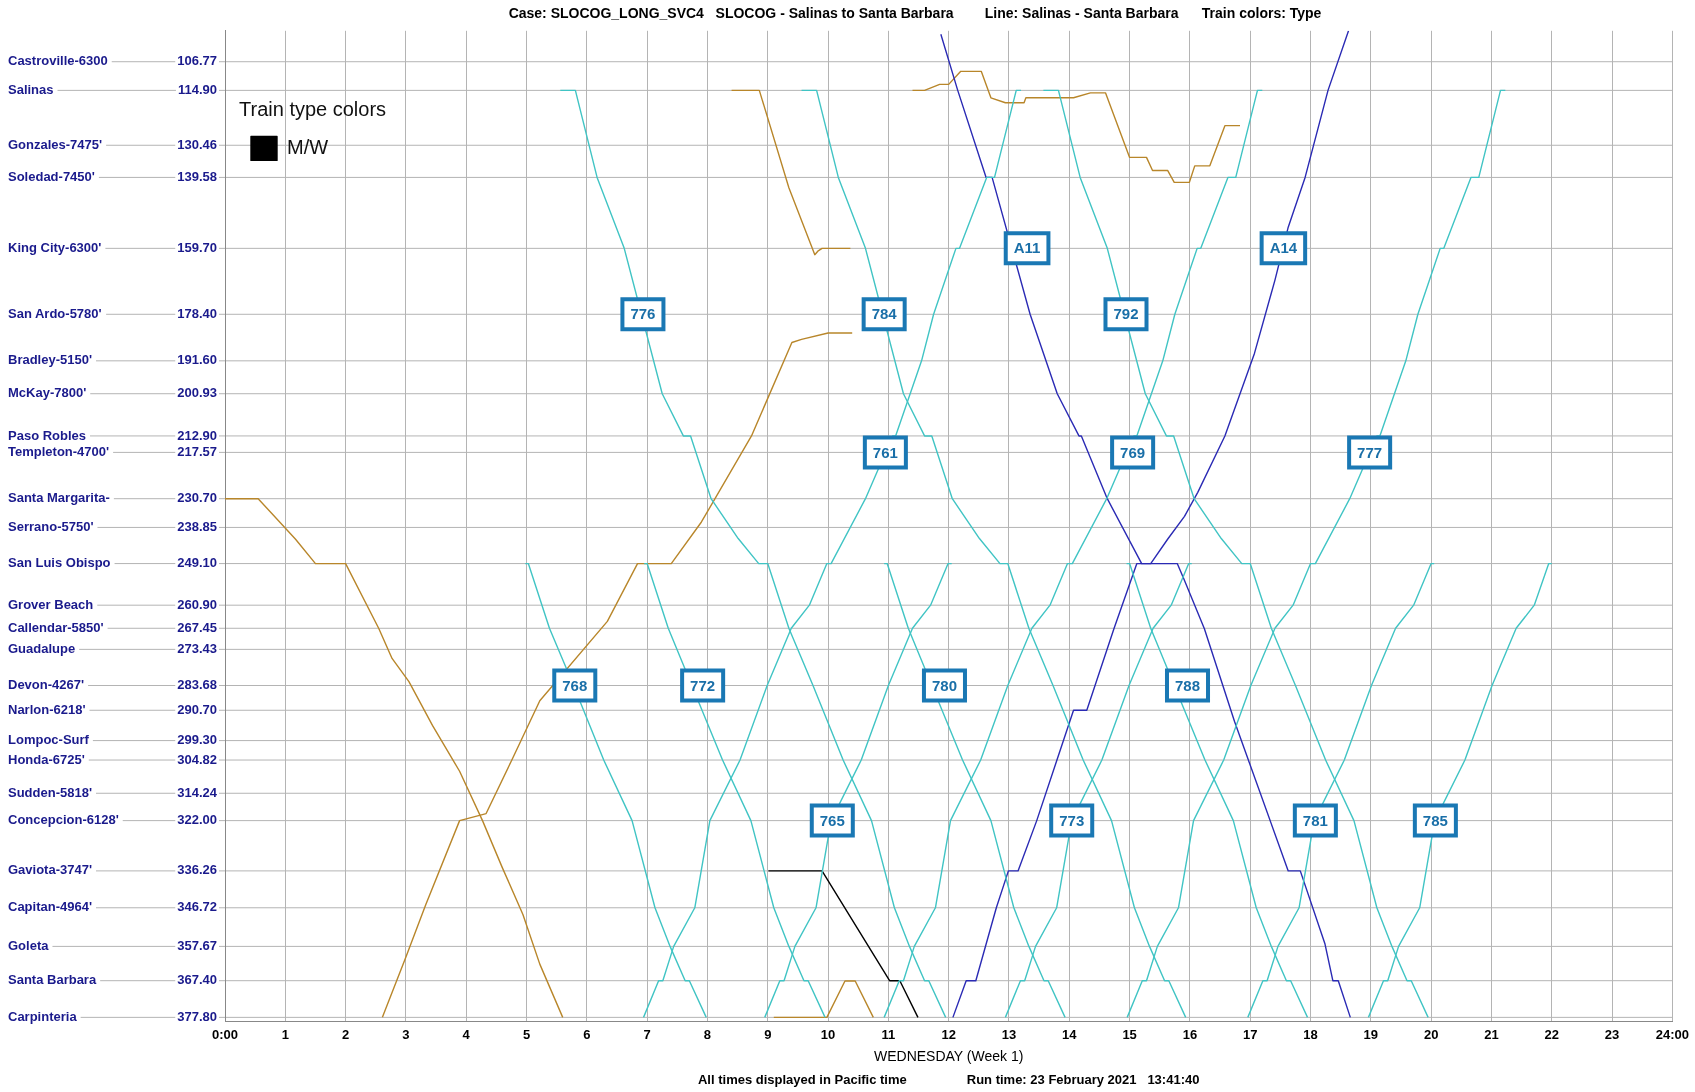 This screenshot has height=1092, width=1695. I want to click on y-tick-label: 357.67, so click(197, 945).